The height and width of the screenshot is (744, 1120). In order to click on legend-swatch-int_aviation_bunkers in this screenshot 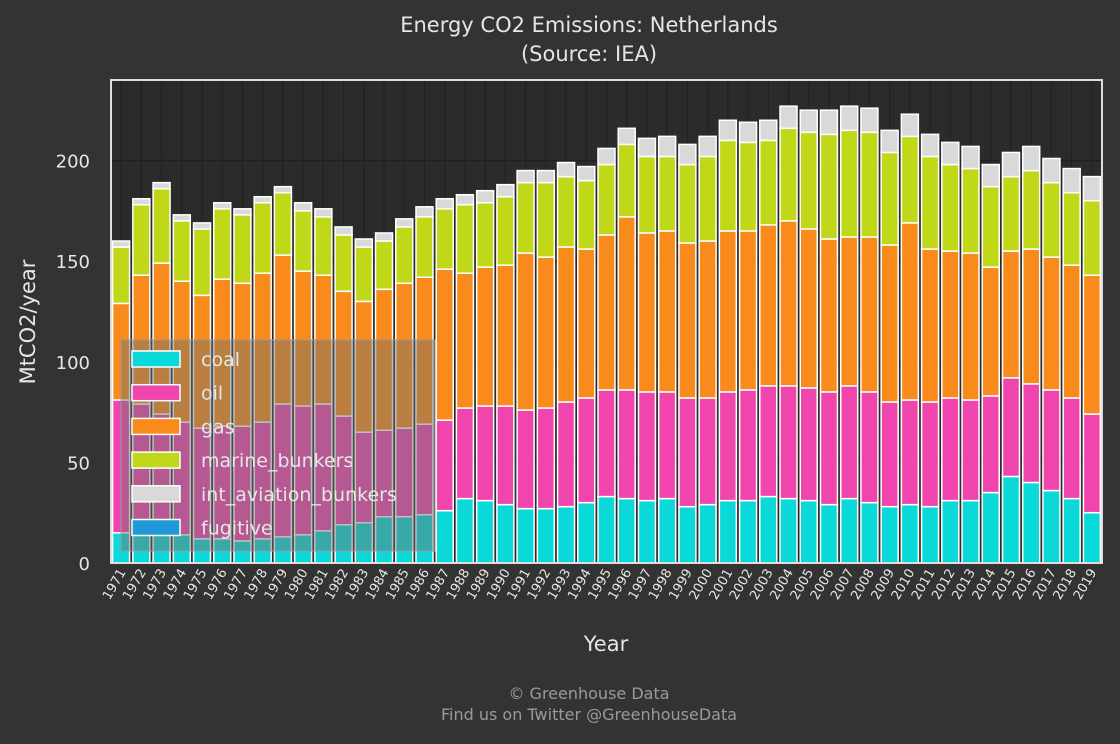, I will do `click(156, 494)`.